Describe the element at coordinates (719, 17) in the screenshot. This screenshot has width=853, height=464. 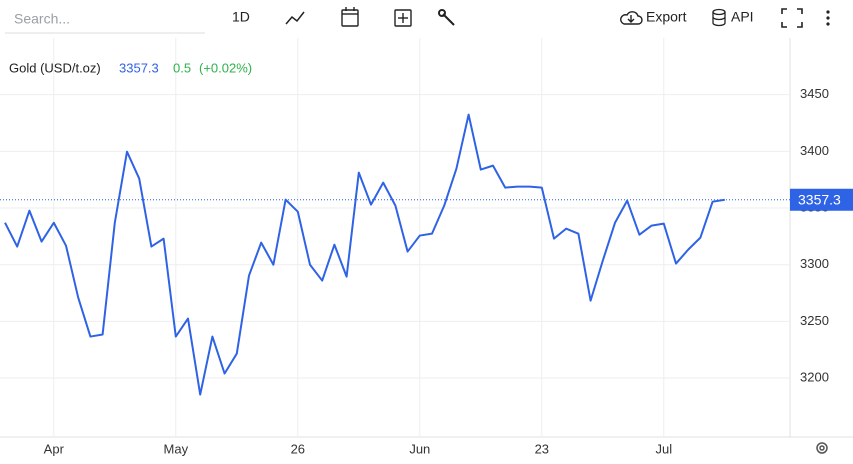
I see `api-icon` at that location.